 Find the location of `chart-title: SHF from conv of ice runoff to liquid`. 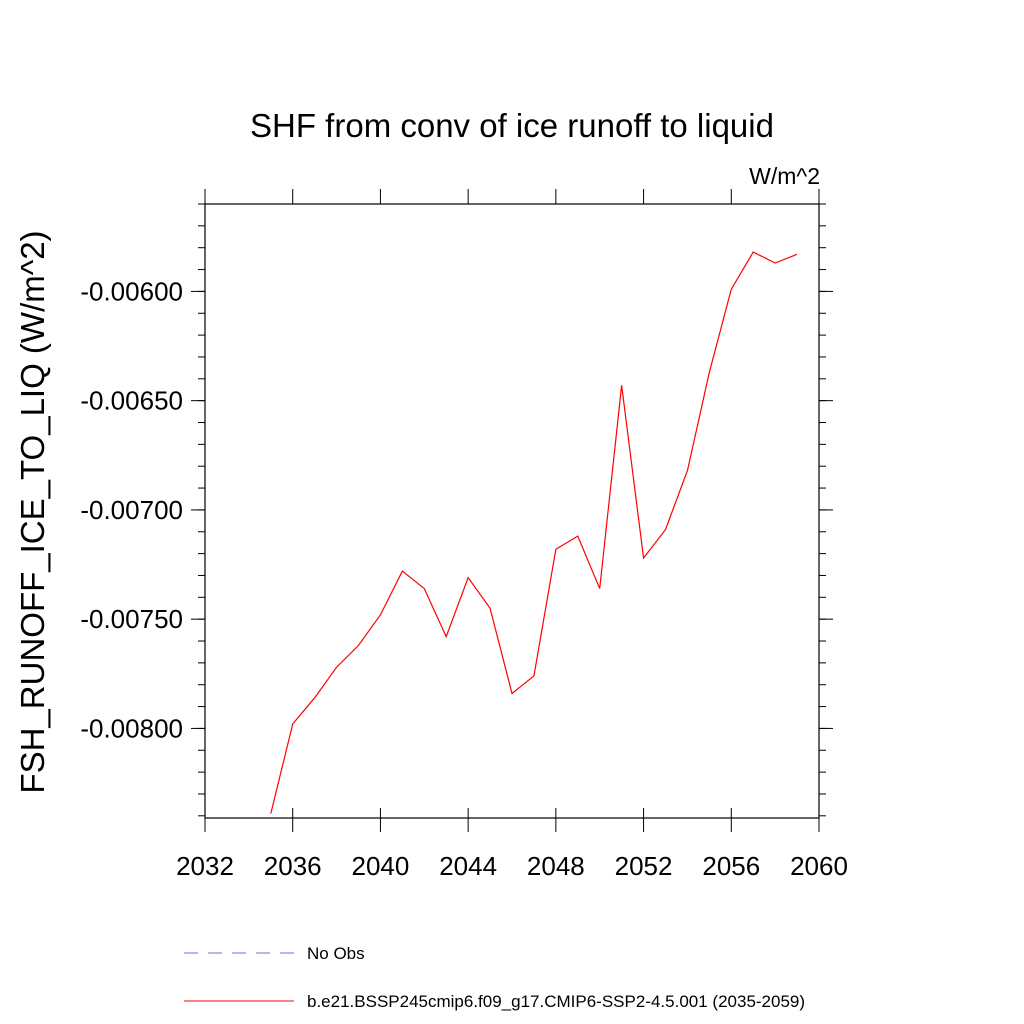

chart-title: SHF from conv of ice runoff to liquid is located at coordinates (512, 125).